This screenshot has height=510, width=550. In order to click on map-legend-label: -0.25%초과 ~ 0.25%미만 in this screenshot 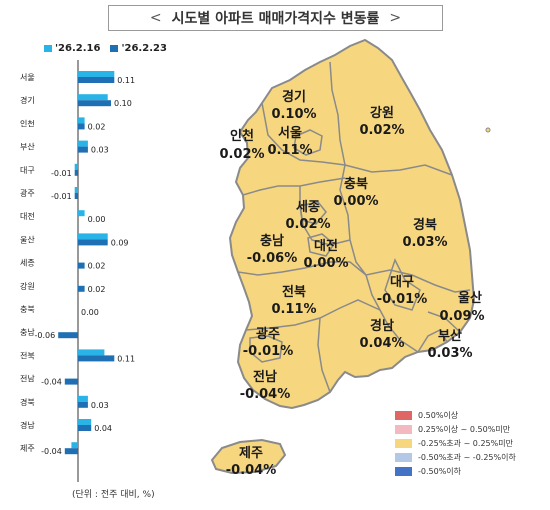, I will do `click(465, 443)`.